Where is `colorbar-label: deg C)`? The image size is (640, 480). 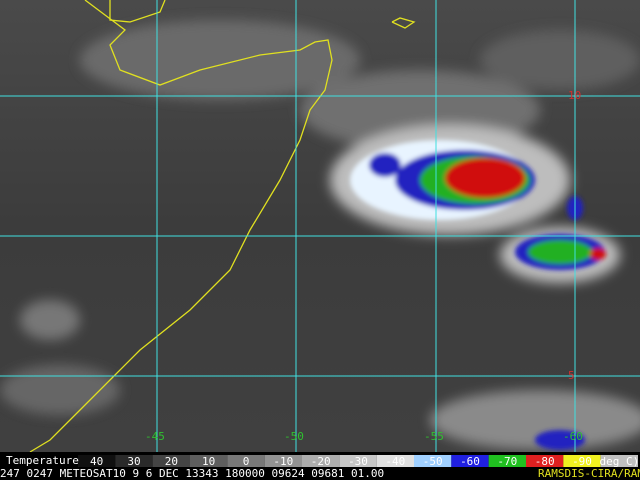
colorbar-label: deg C) is located at coordinates (619, 461).